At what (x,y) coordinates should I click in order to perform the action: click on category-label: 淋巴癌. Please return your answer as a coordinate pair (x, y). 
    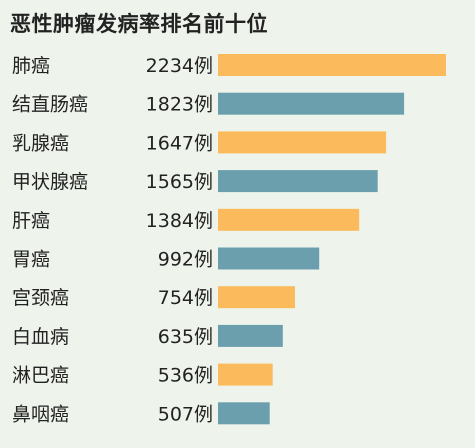
    Looking at the image, I should click on (40, 376).